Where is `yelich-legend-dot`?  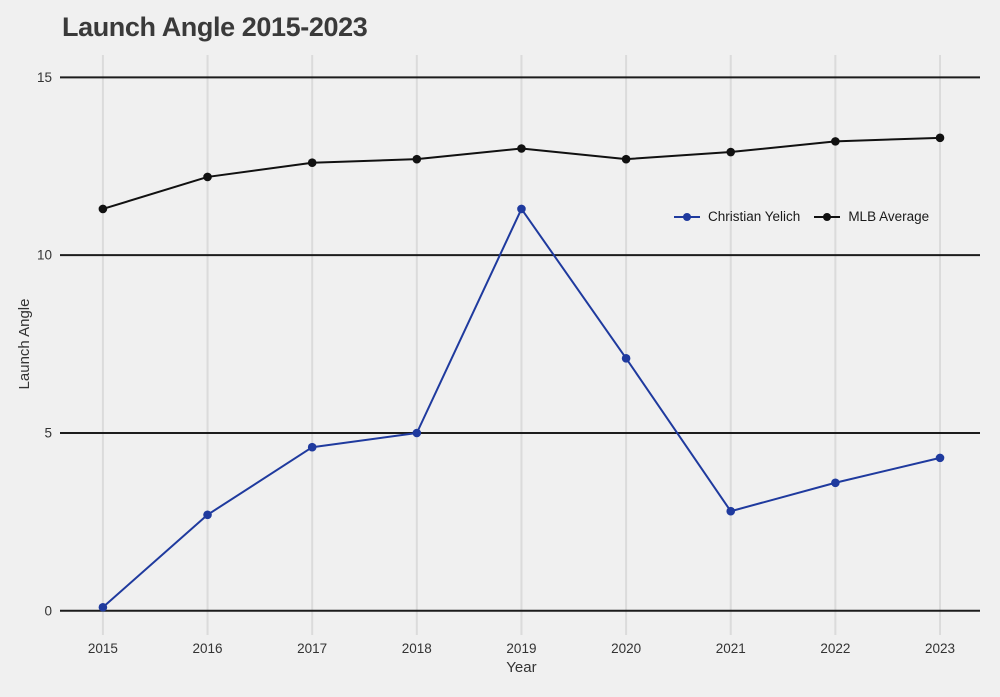
yelich-legend-dot is located at coordinates (687, 216).